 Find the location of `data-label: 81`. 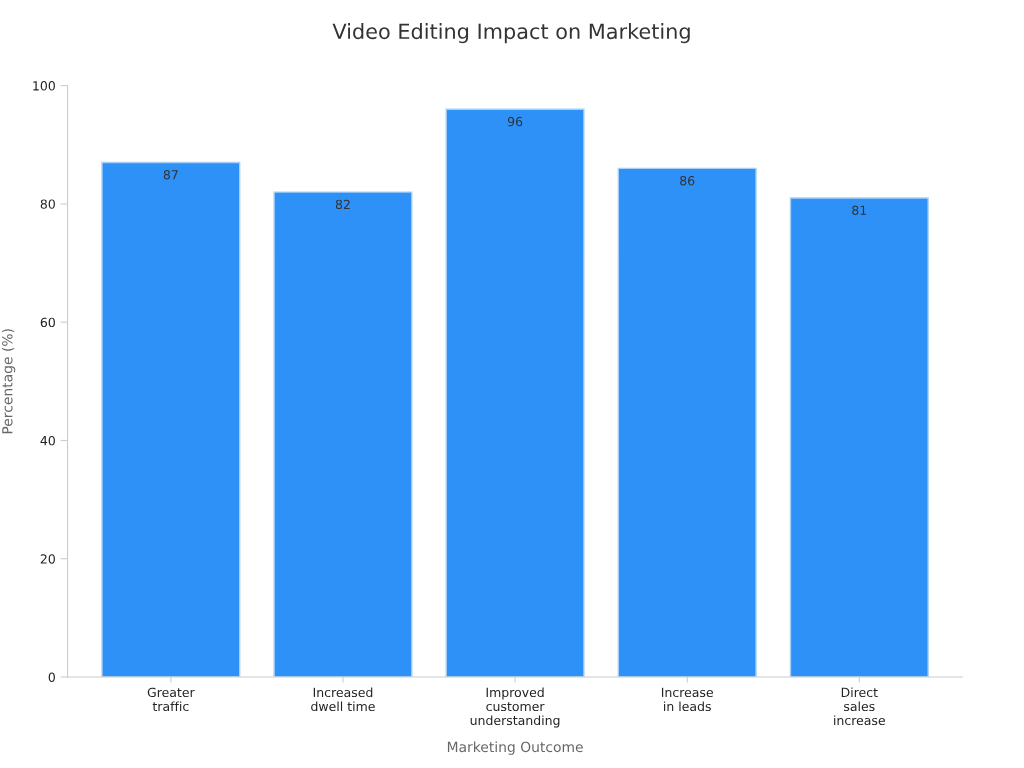

data-label: 81 is located at coordinates (859, 210).